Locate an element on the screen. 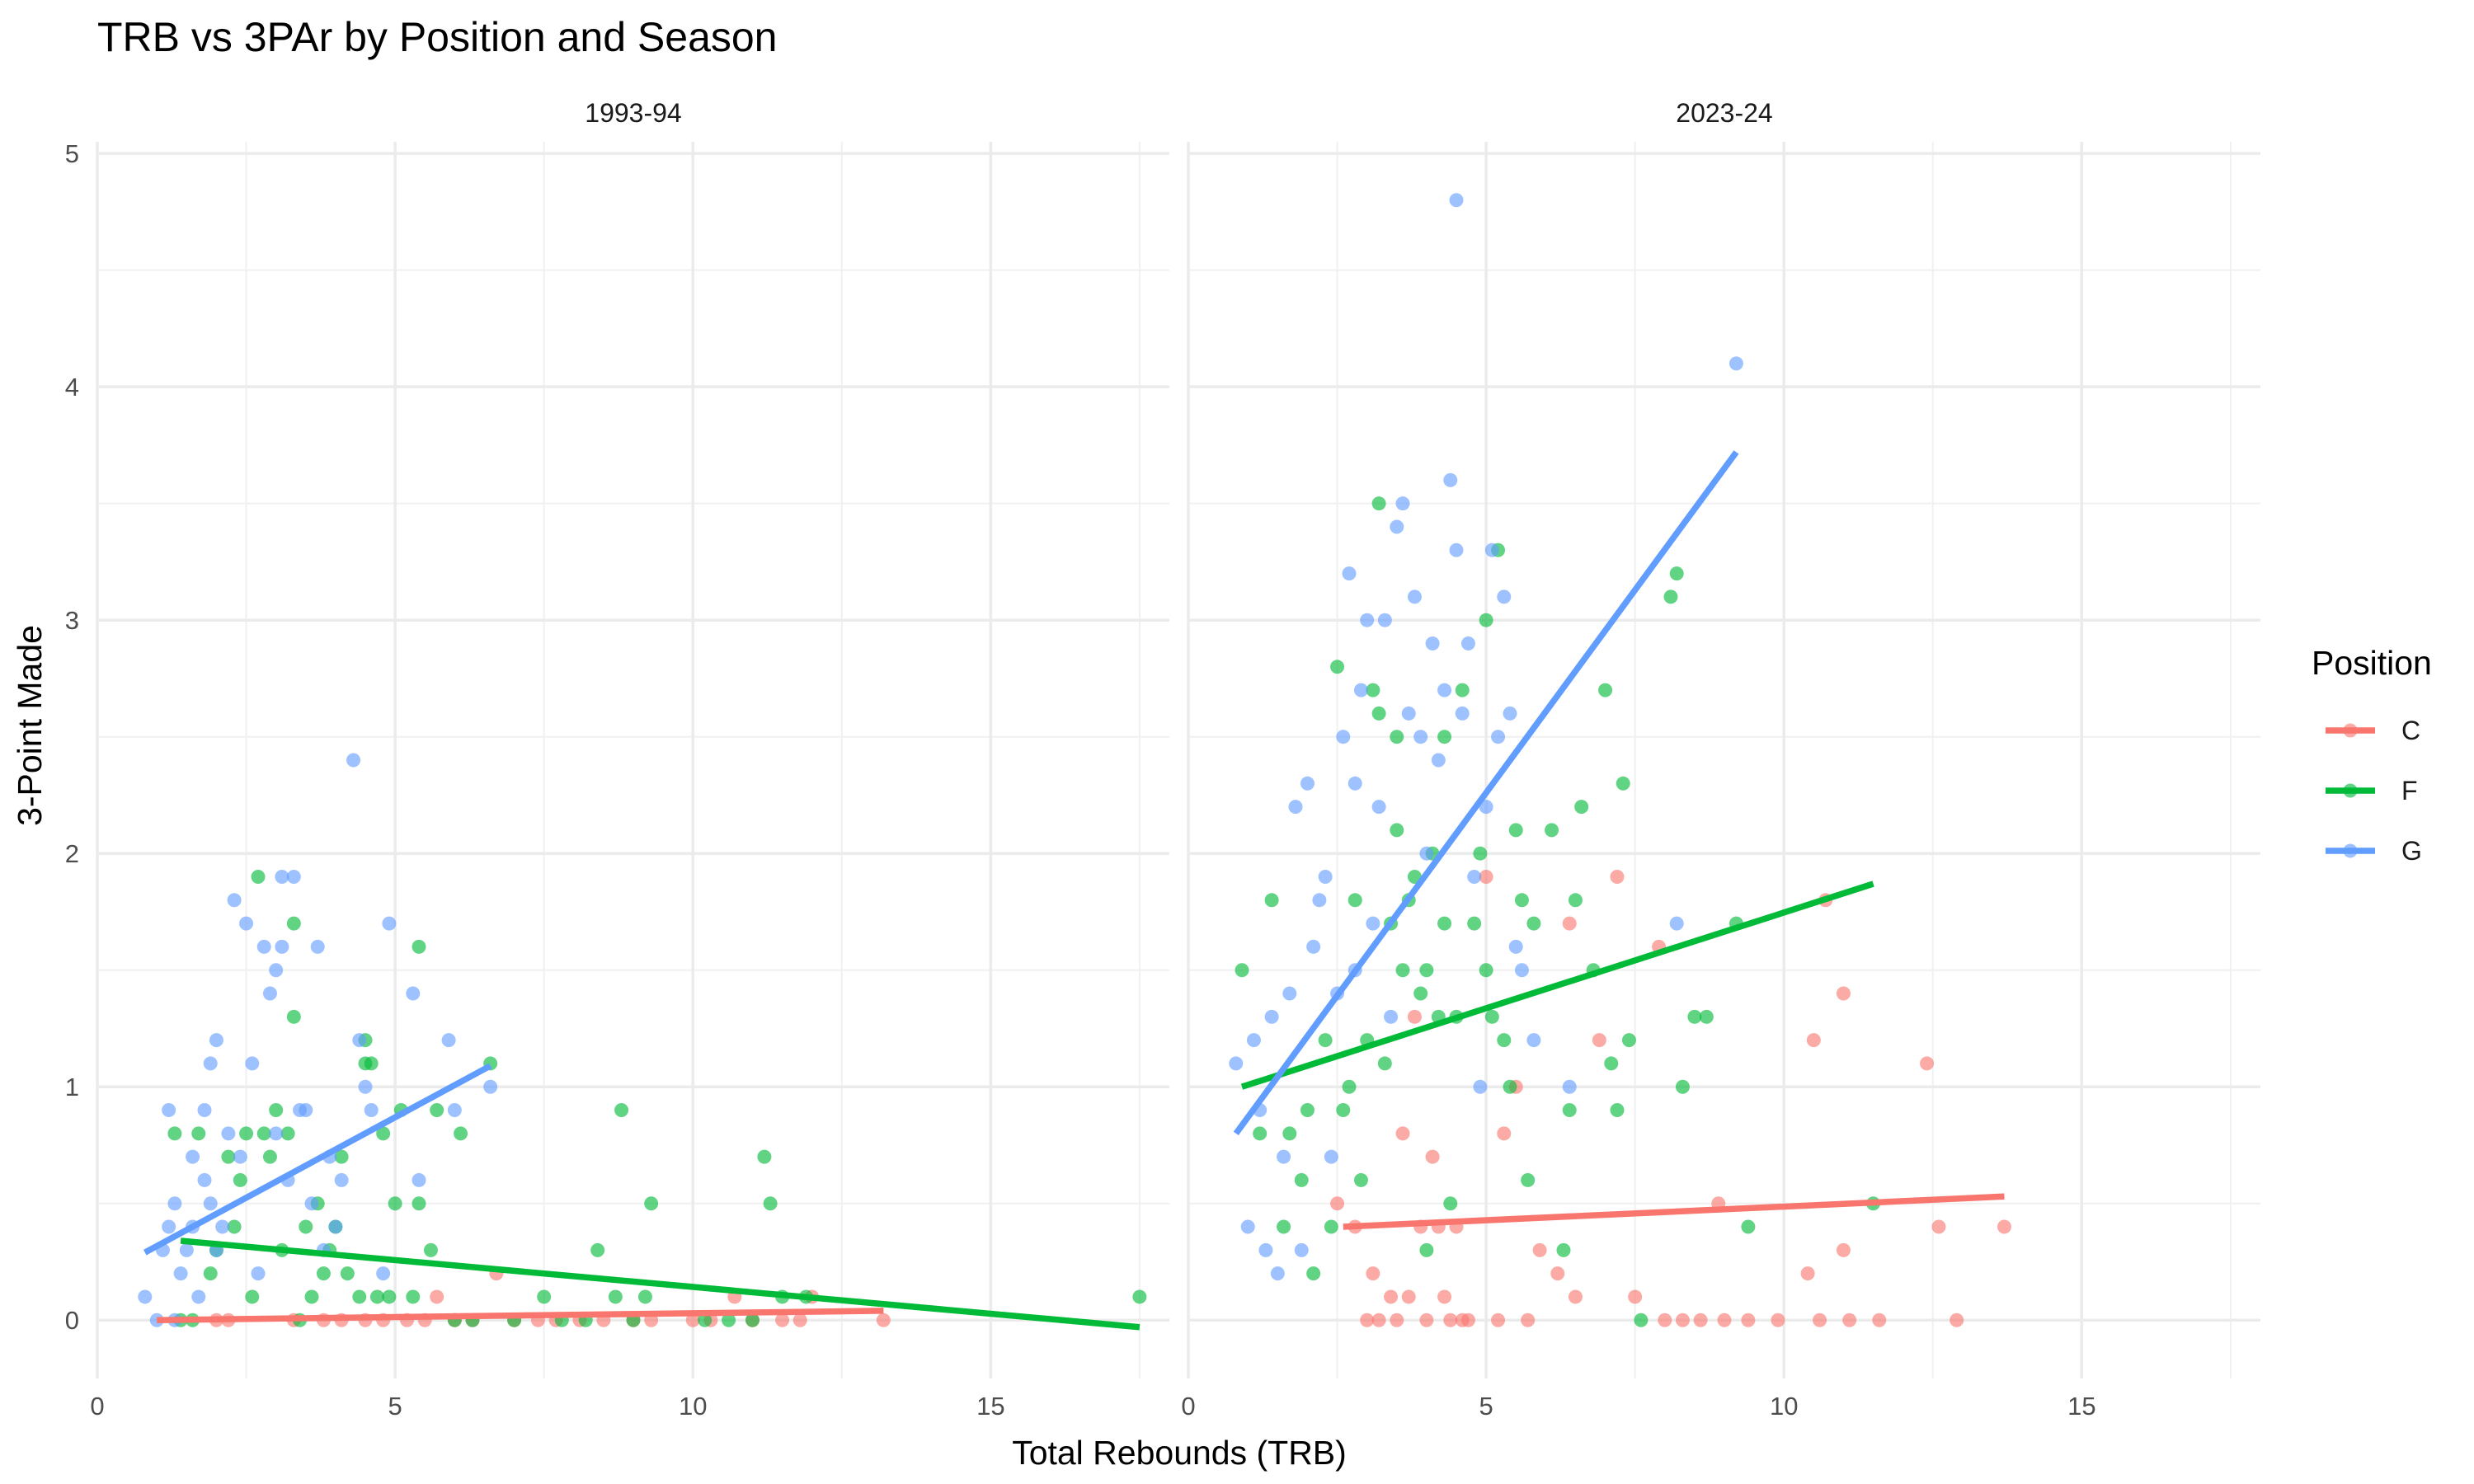  legend-title: Position is located at coordinates (2372, 663).